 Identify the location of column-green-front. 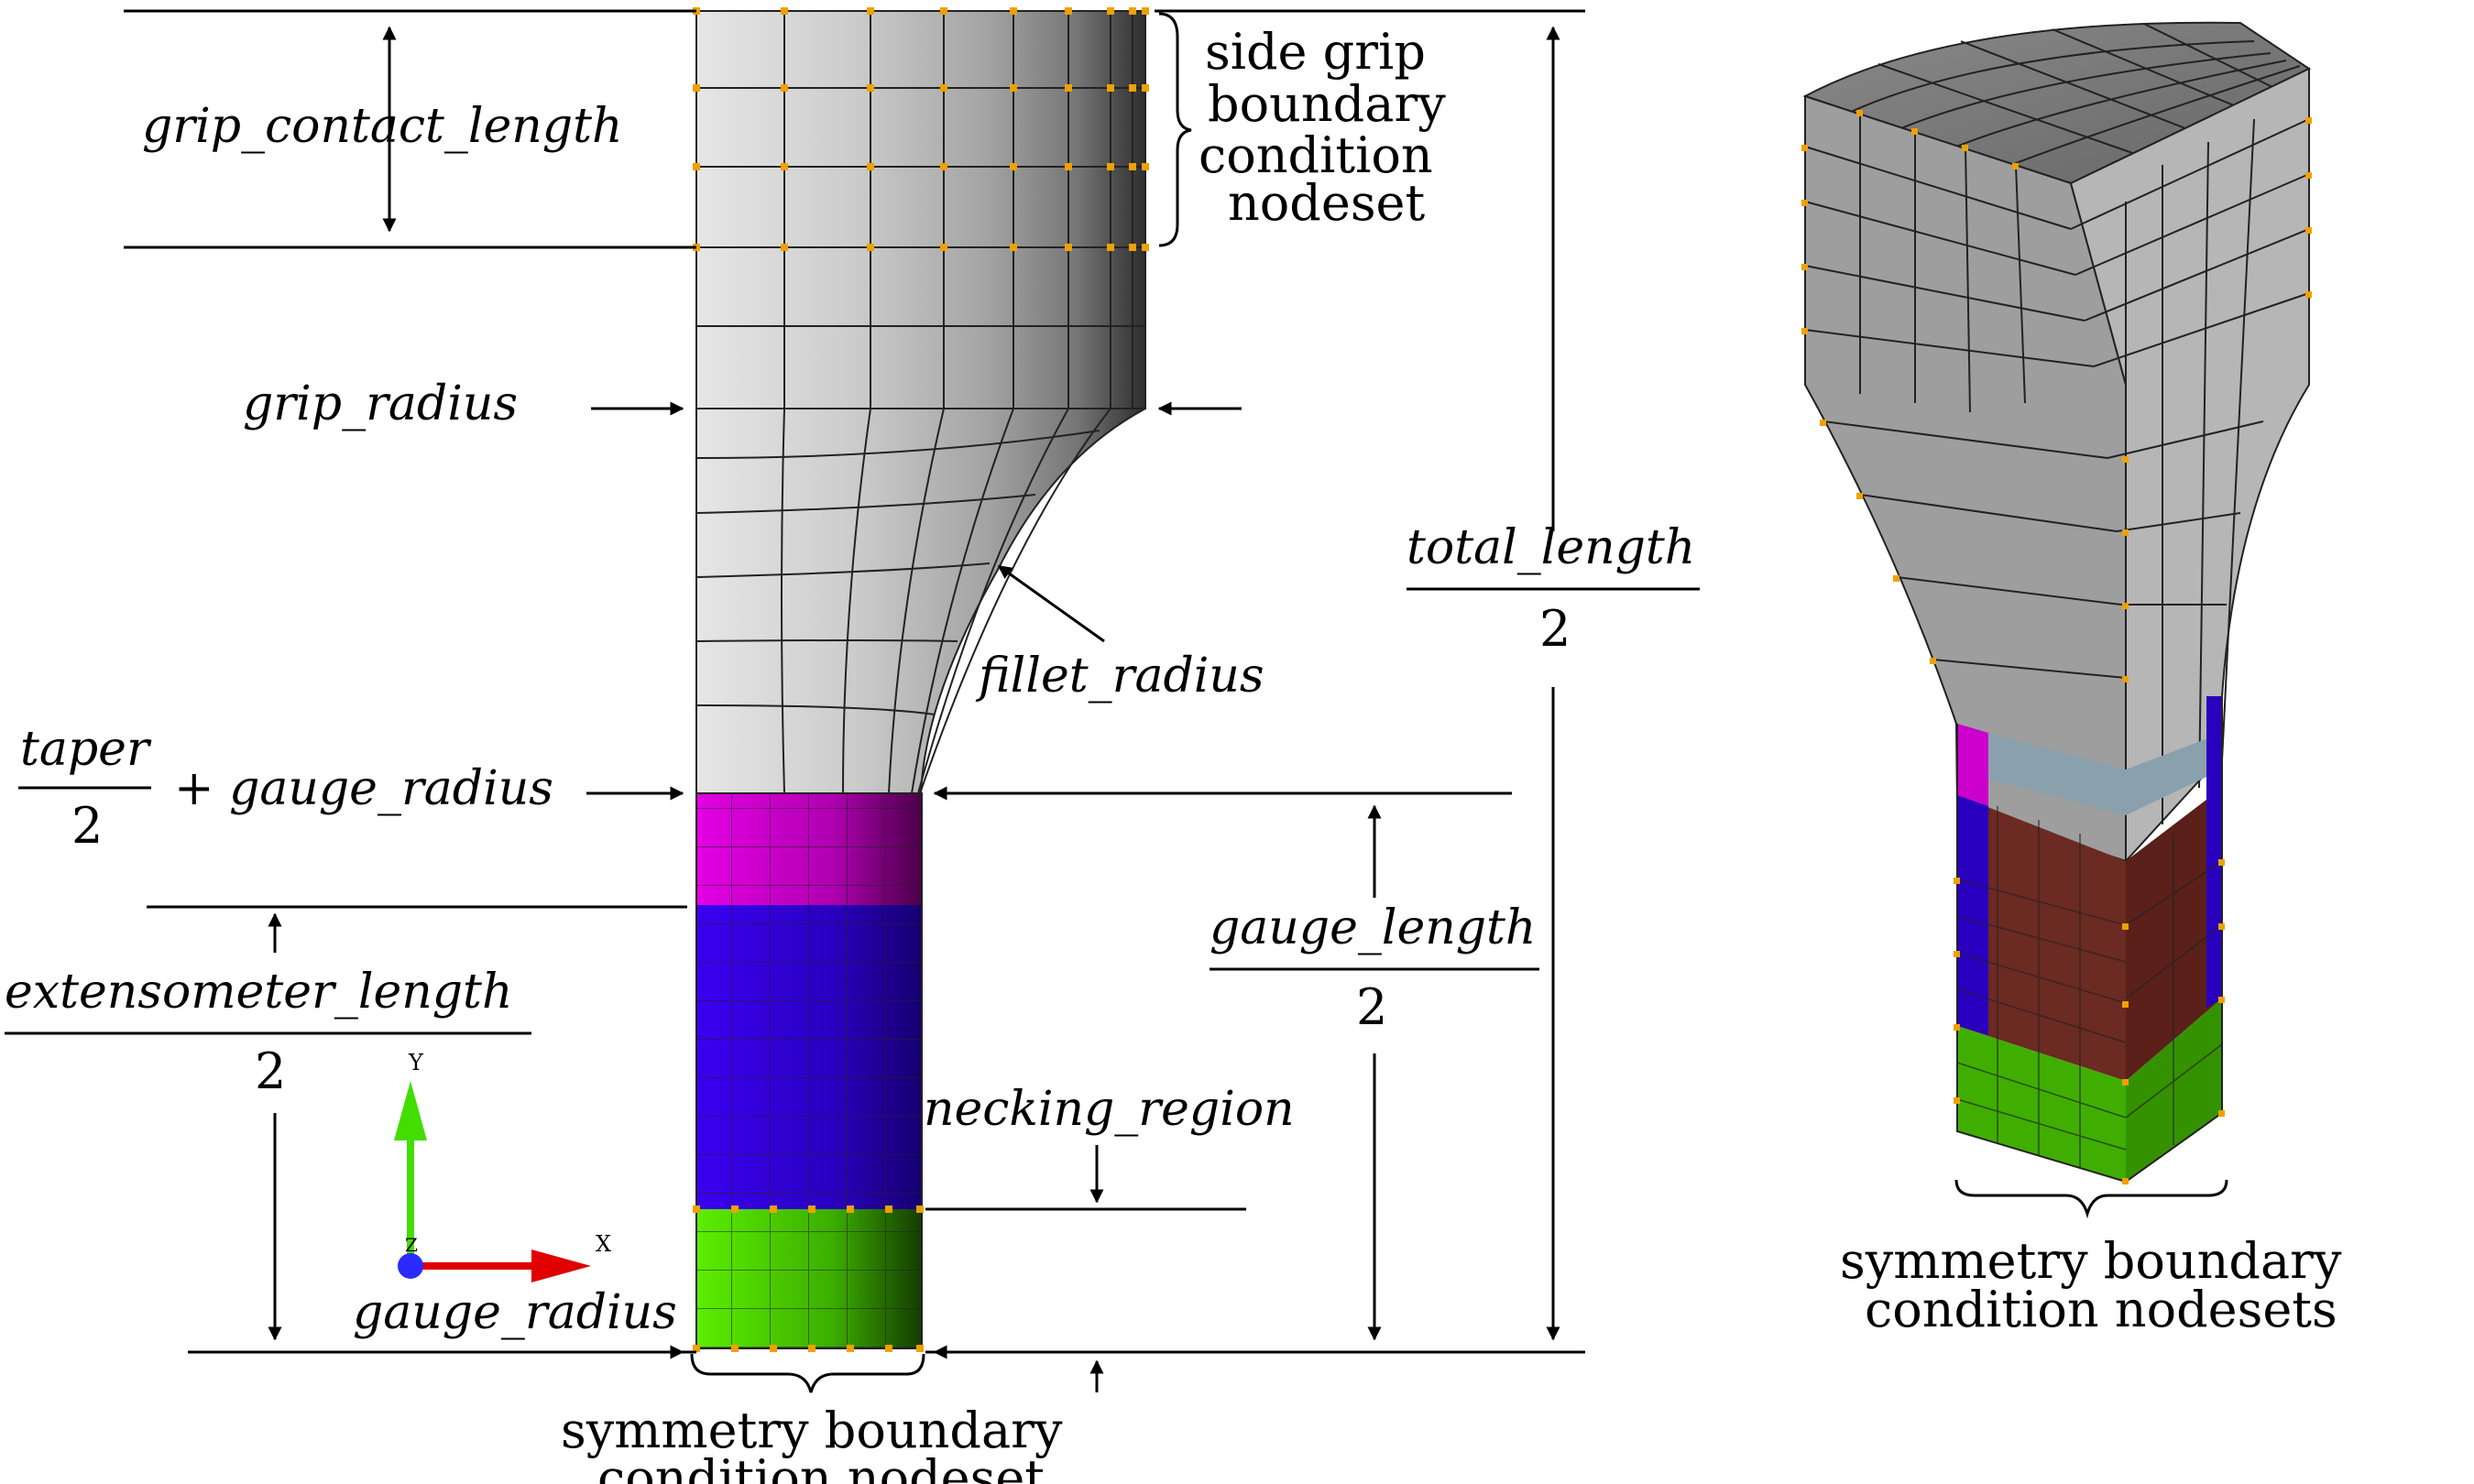
(2041, 1104).